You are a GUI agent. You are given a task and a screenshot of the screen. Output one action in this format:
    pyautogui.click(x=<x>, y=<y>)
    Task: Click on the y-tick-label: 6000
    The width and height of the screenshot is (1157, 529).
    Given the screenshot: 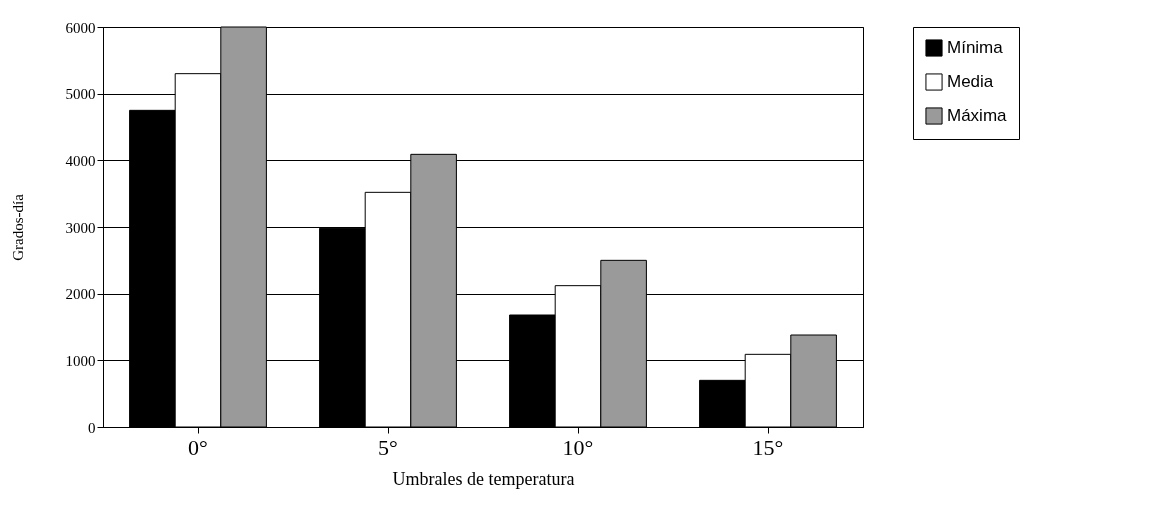 What is the action you would take?
    pyautogui.click(x=80, y=27)
    